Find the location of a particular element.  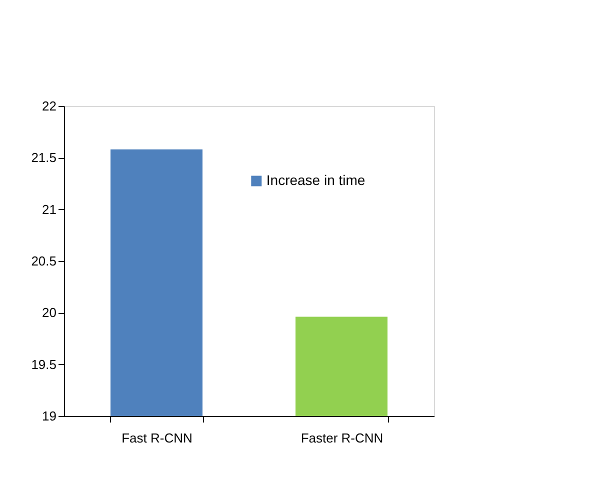

y-tick-label: 22 is located at coordinates (49, 106).